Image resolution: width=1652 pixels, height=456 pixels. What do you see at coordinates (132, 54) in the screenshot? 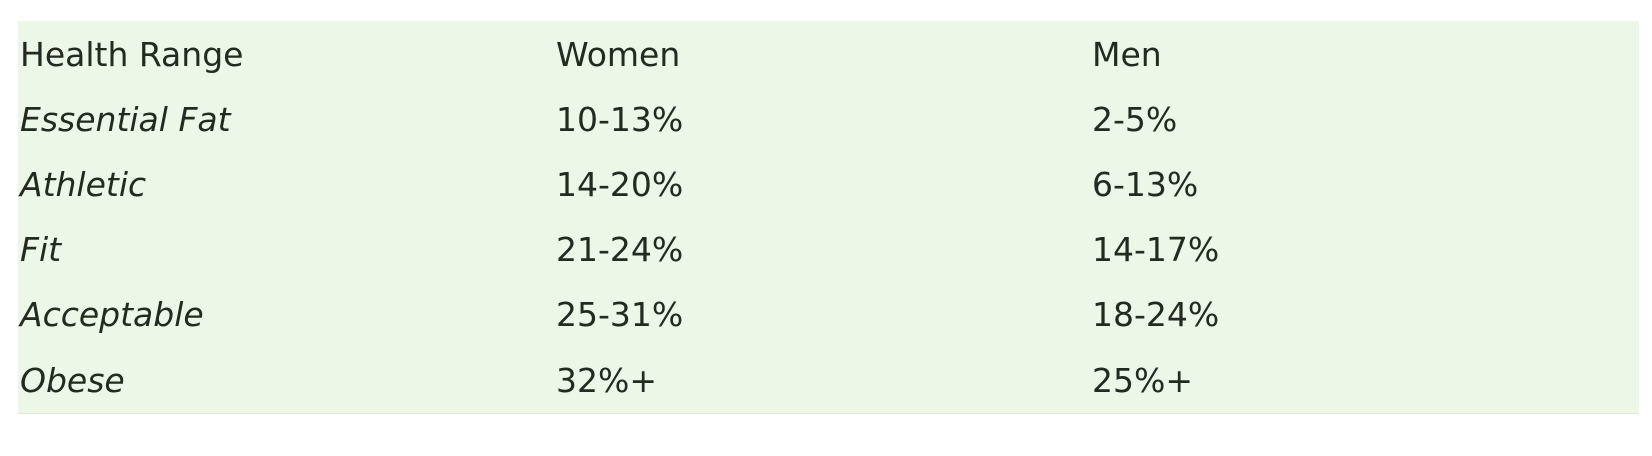
I see `header-health-range: Health Range` at bounding box center [132, 54].